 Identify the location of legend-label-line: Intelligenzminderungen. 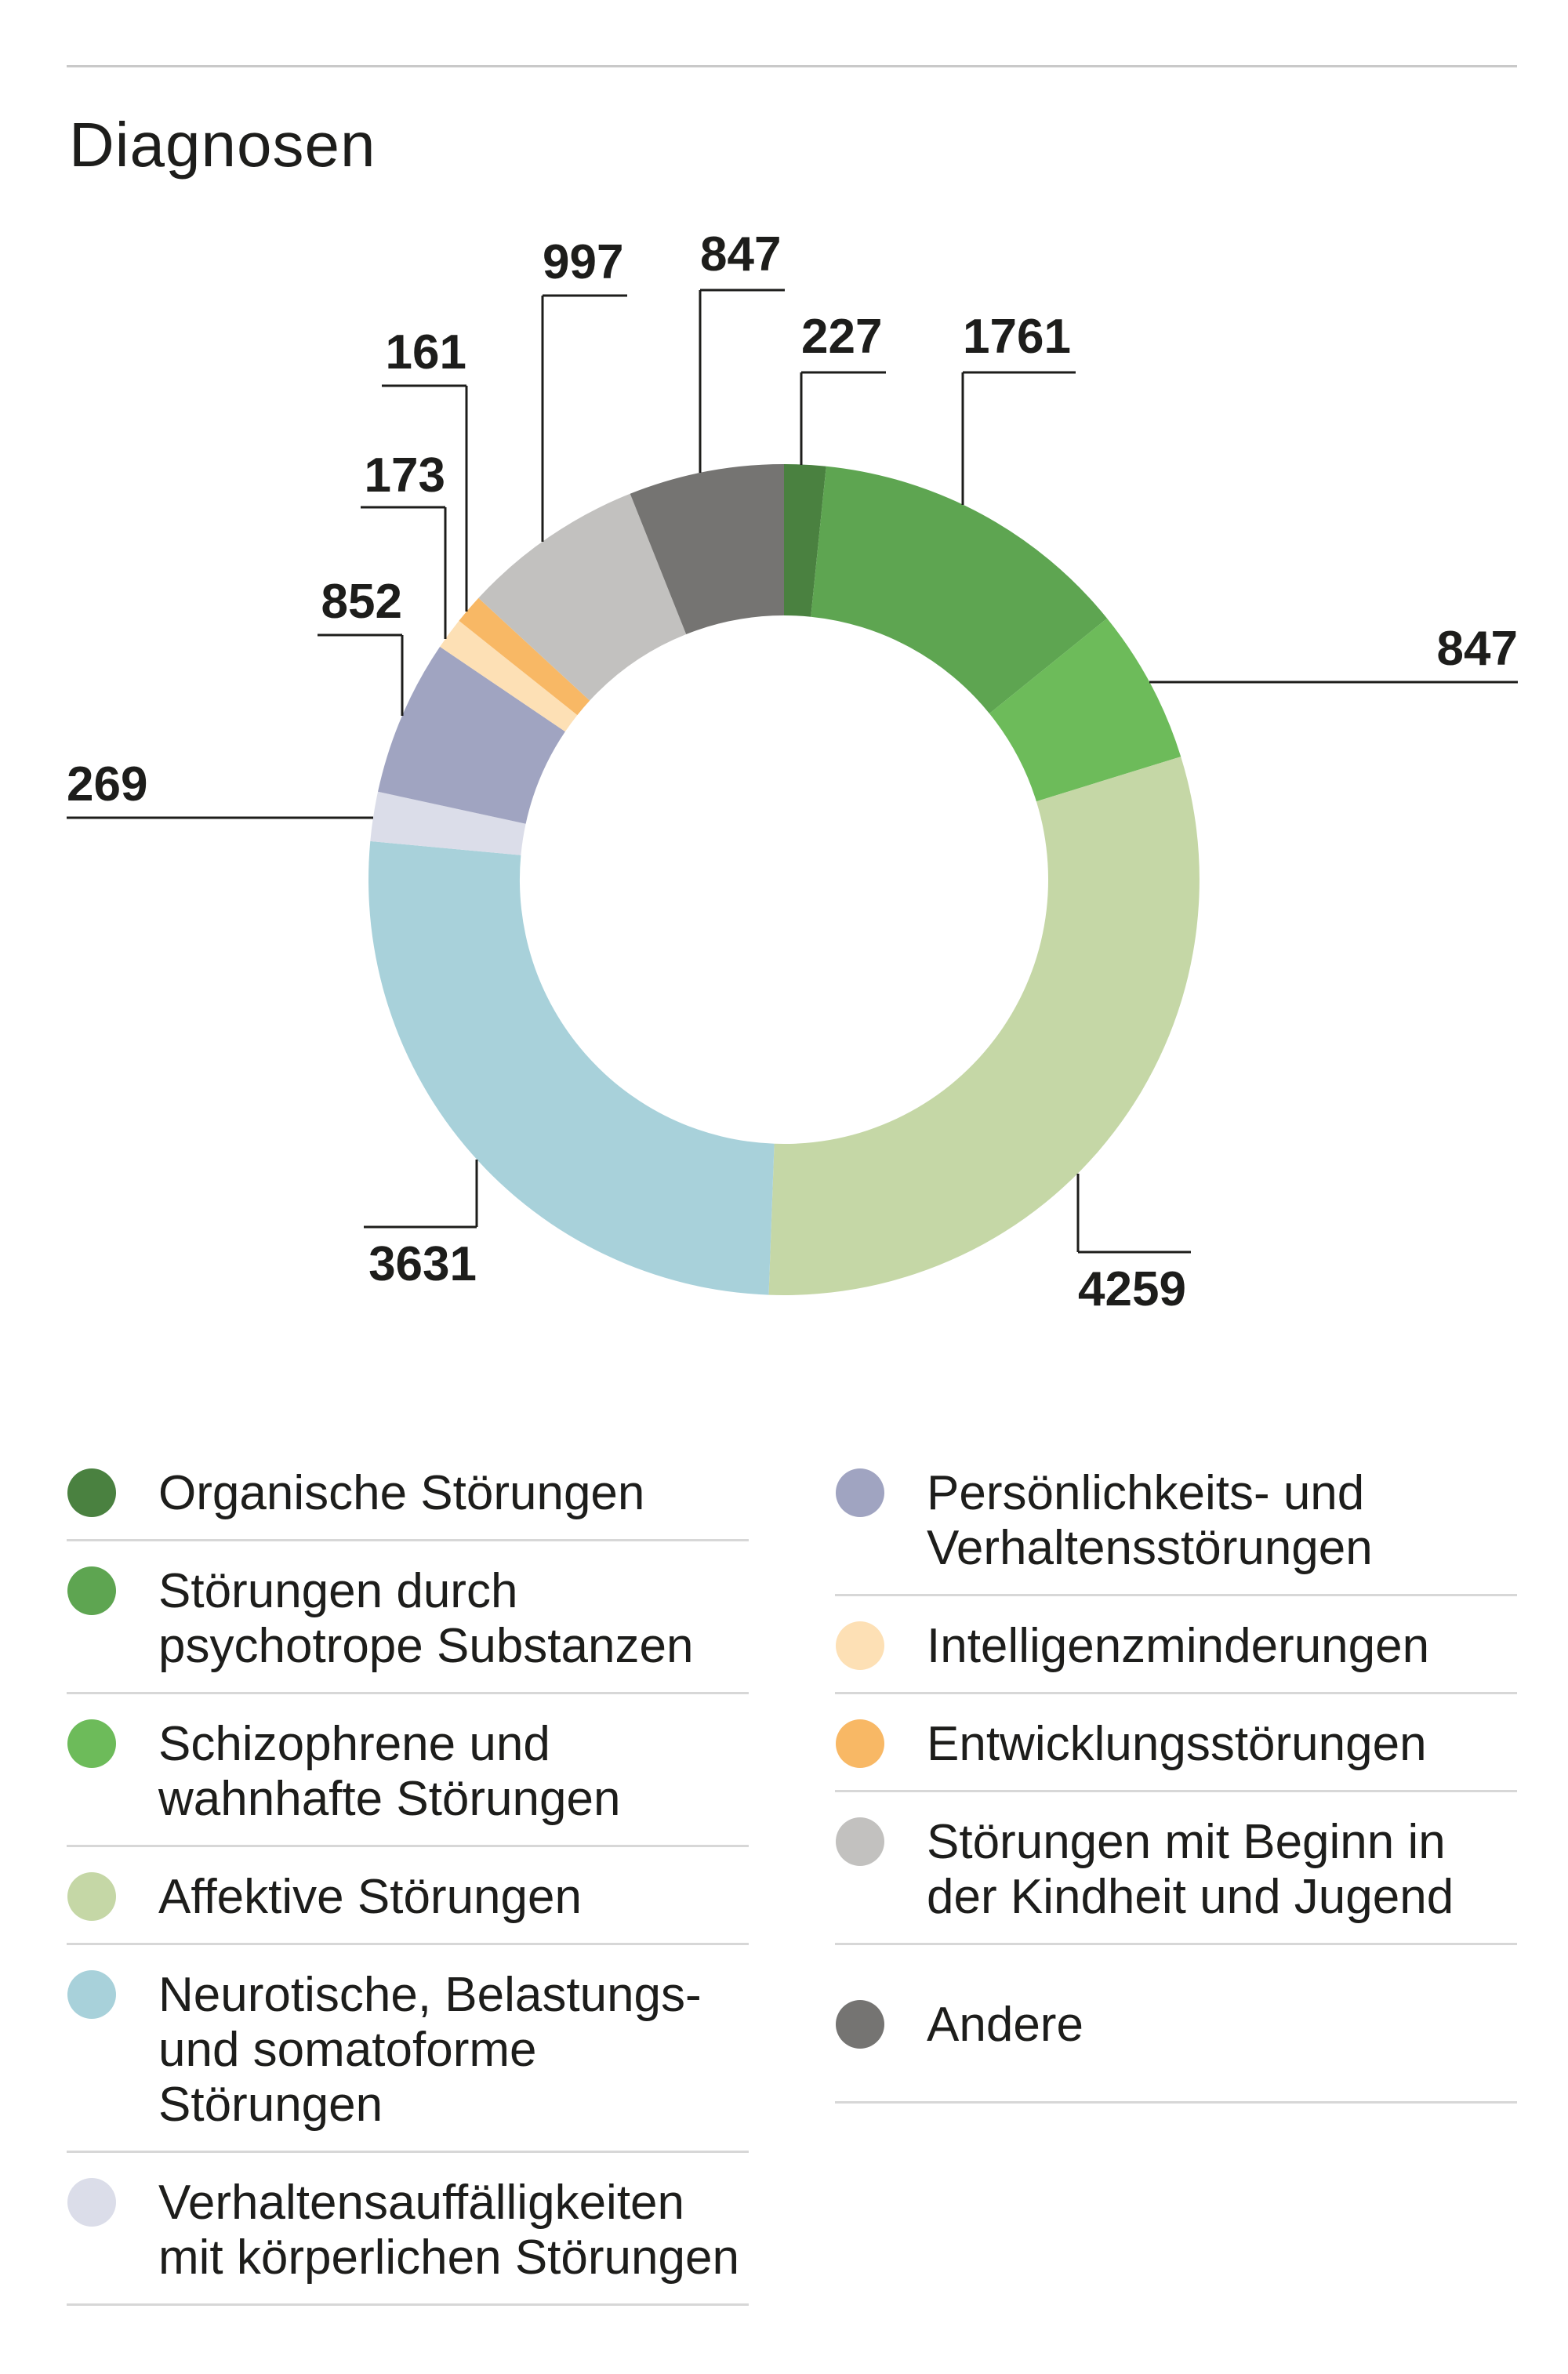
(1178, 1646).